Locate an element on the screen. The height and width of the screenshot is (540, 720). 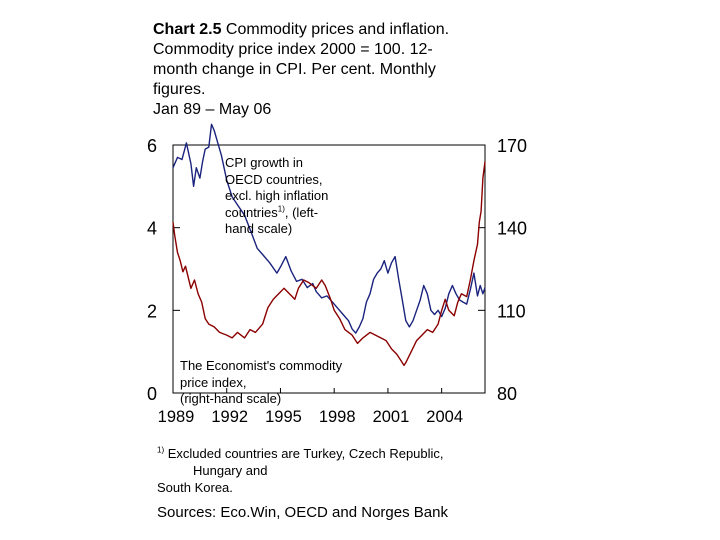
commodity-annotation-line: The Economist's commodity is located at coordinates (261, 365).